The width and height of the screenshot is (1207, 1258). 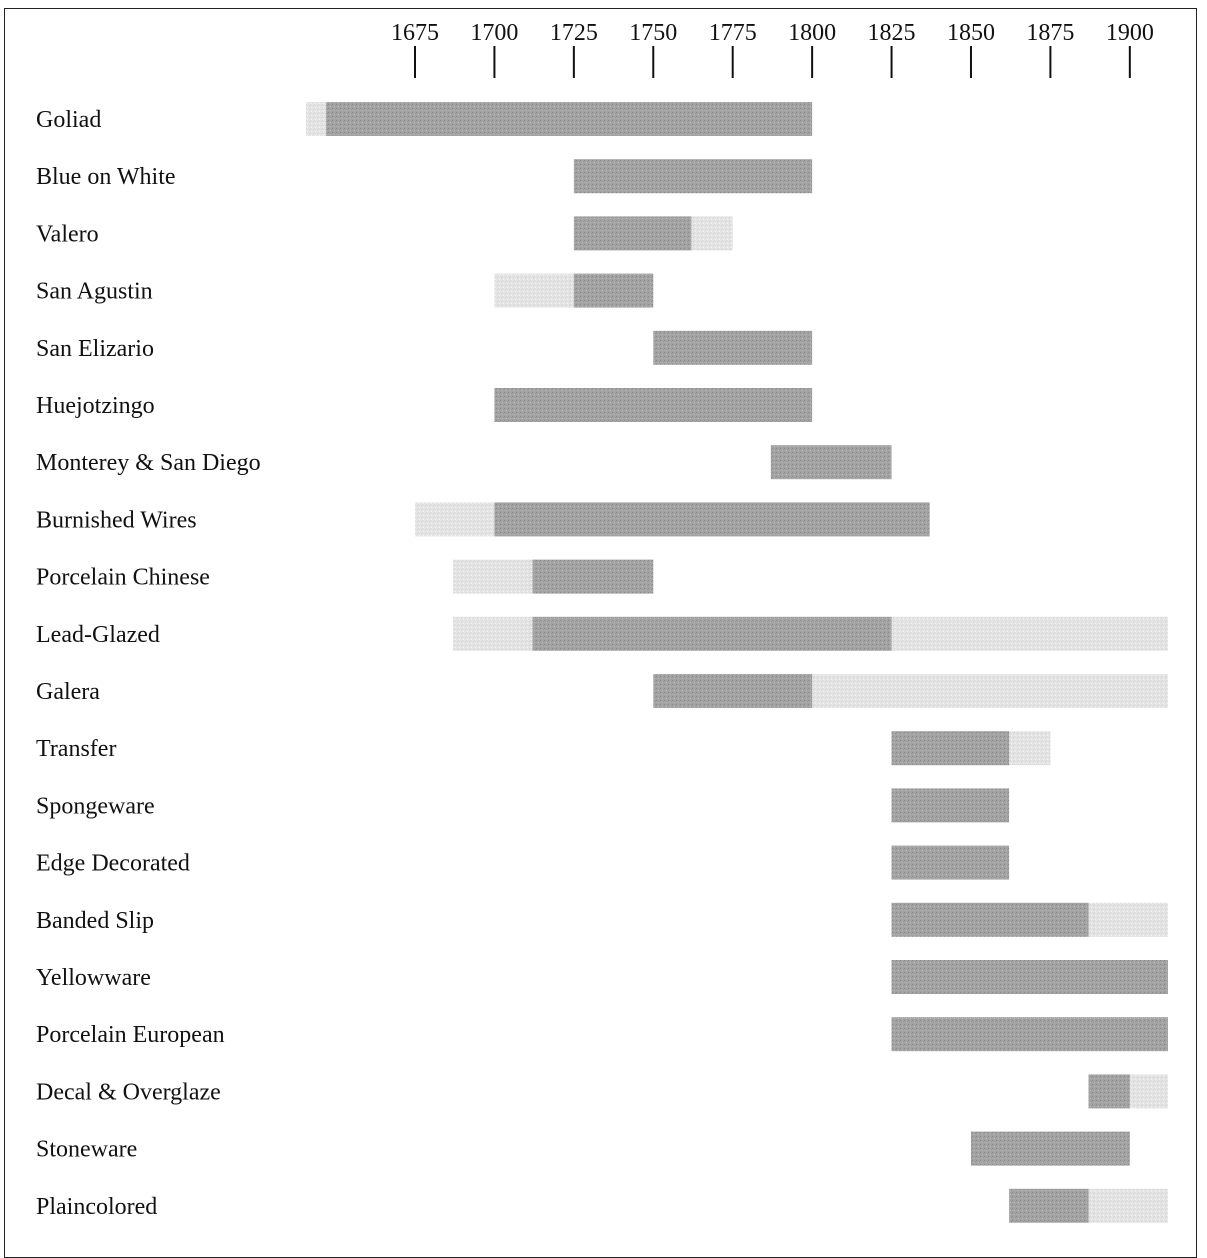 What do you see at coordinates (415, 33) in the screenshot?
I see `x-tick-label: 1675` at bounding box center [415, 33].